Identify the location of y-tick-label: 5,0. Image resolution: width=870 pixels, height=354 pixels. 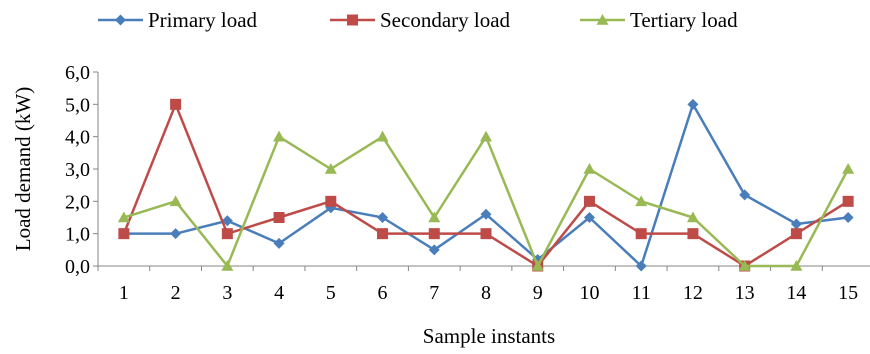
(77, 105).